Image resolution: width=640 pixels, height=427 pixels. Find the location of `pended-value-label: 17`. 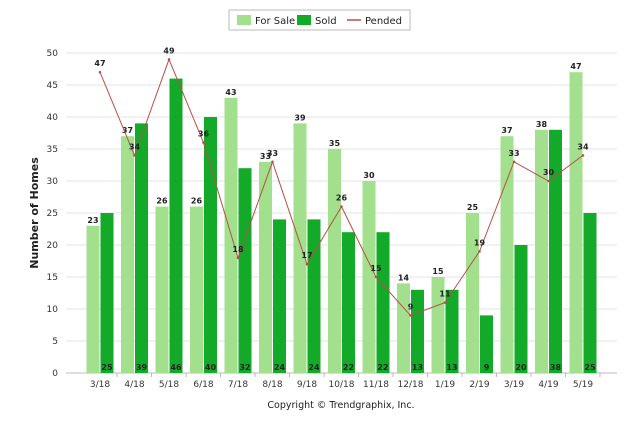

pended-value-label: 17 is located at coordinates (306, 255).